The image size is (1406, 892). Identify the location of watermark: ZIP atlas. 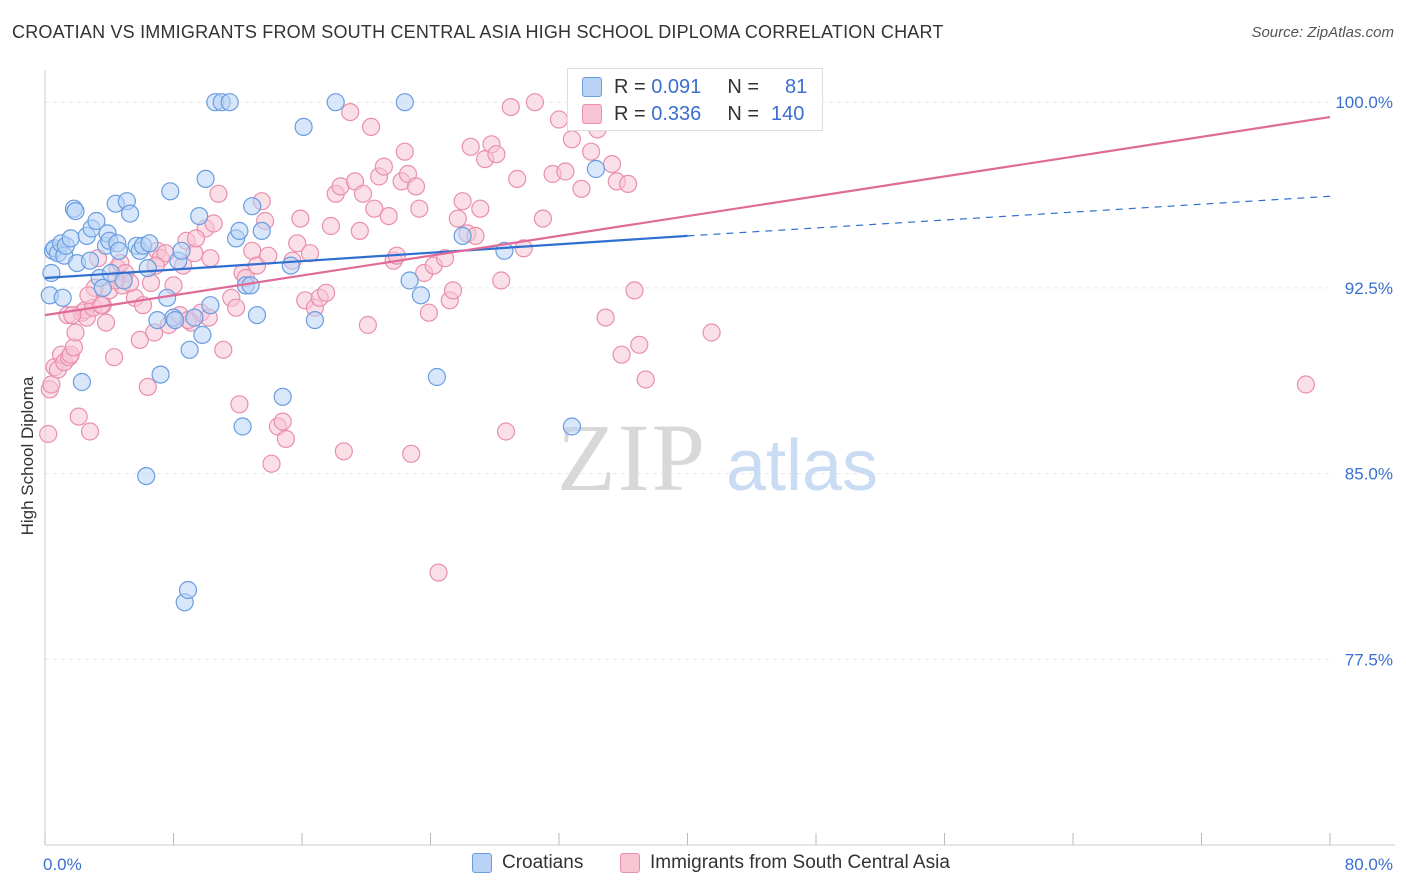
(717, 457).